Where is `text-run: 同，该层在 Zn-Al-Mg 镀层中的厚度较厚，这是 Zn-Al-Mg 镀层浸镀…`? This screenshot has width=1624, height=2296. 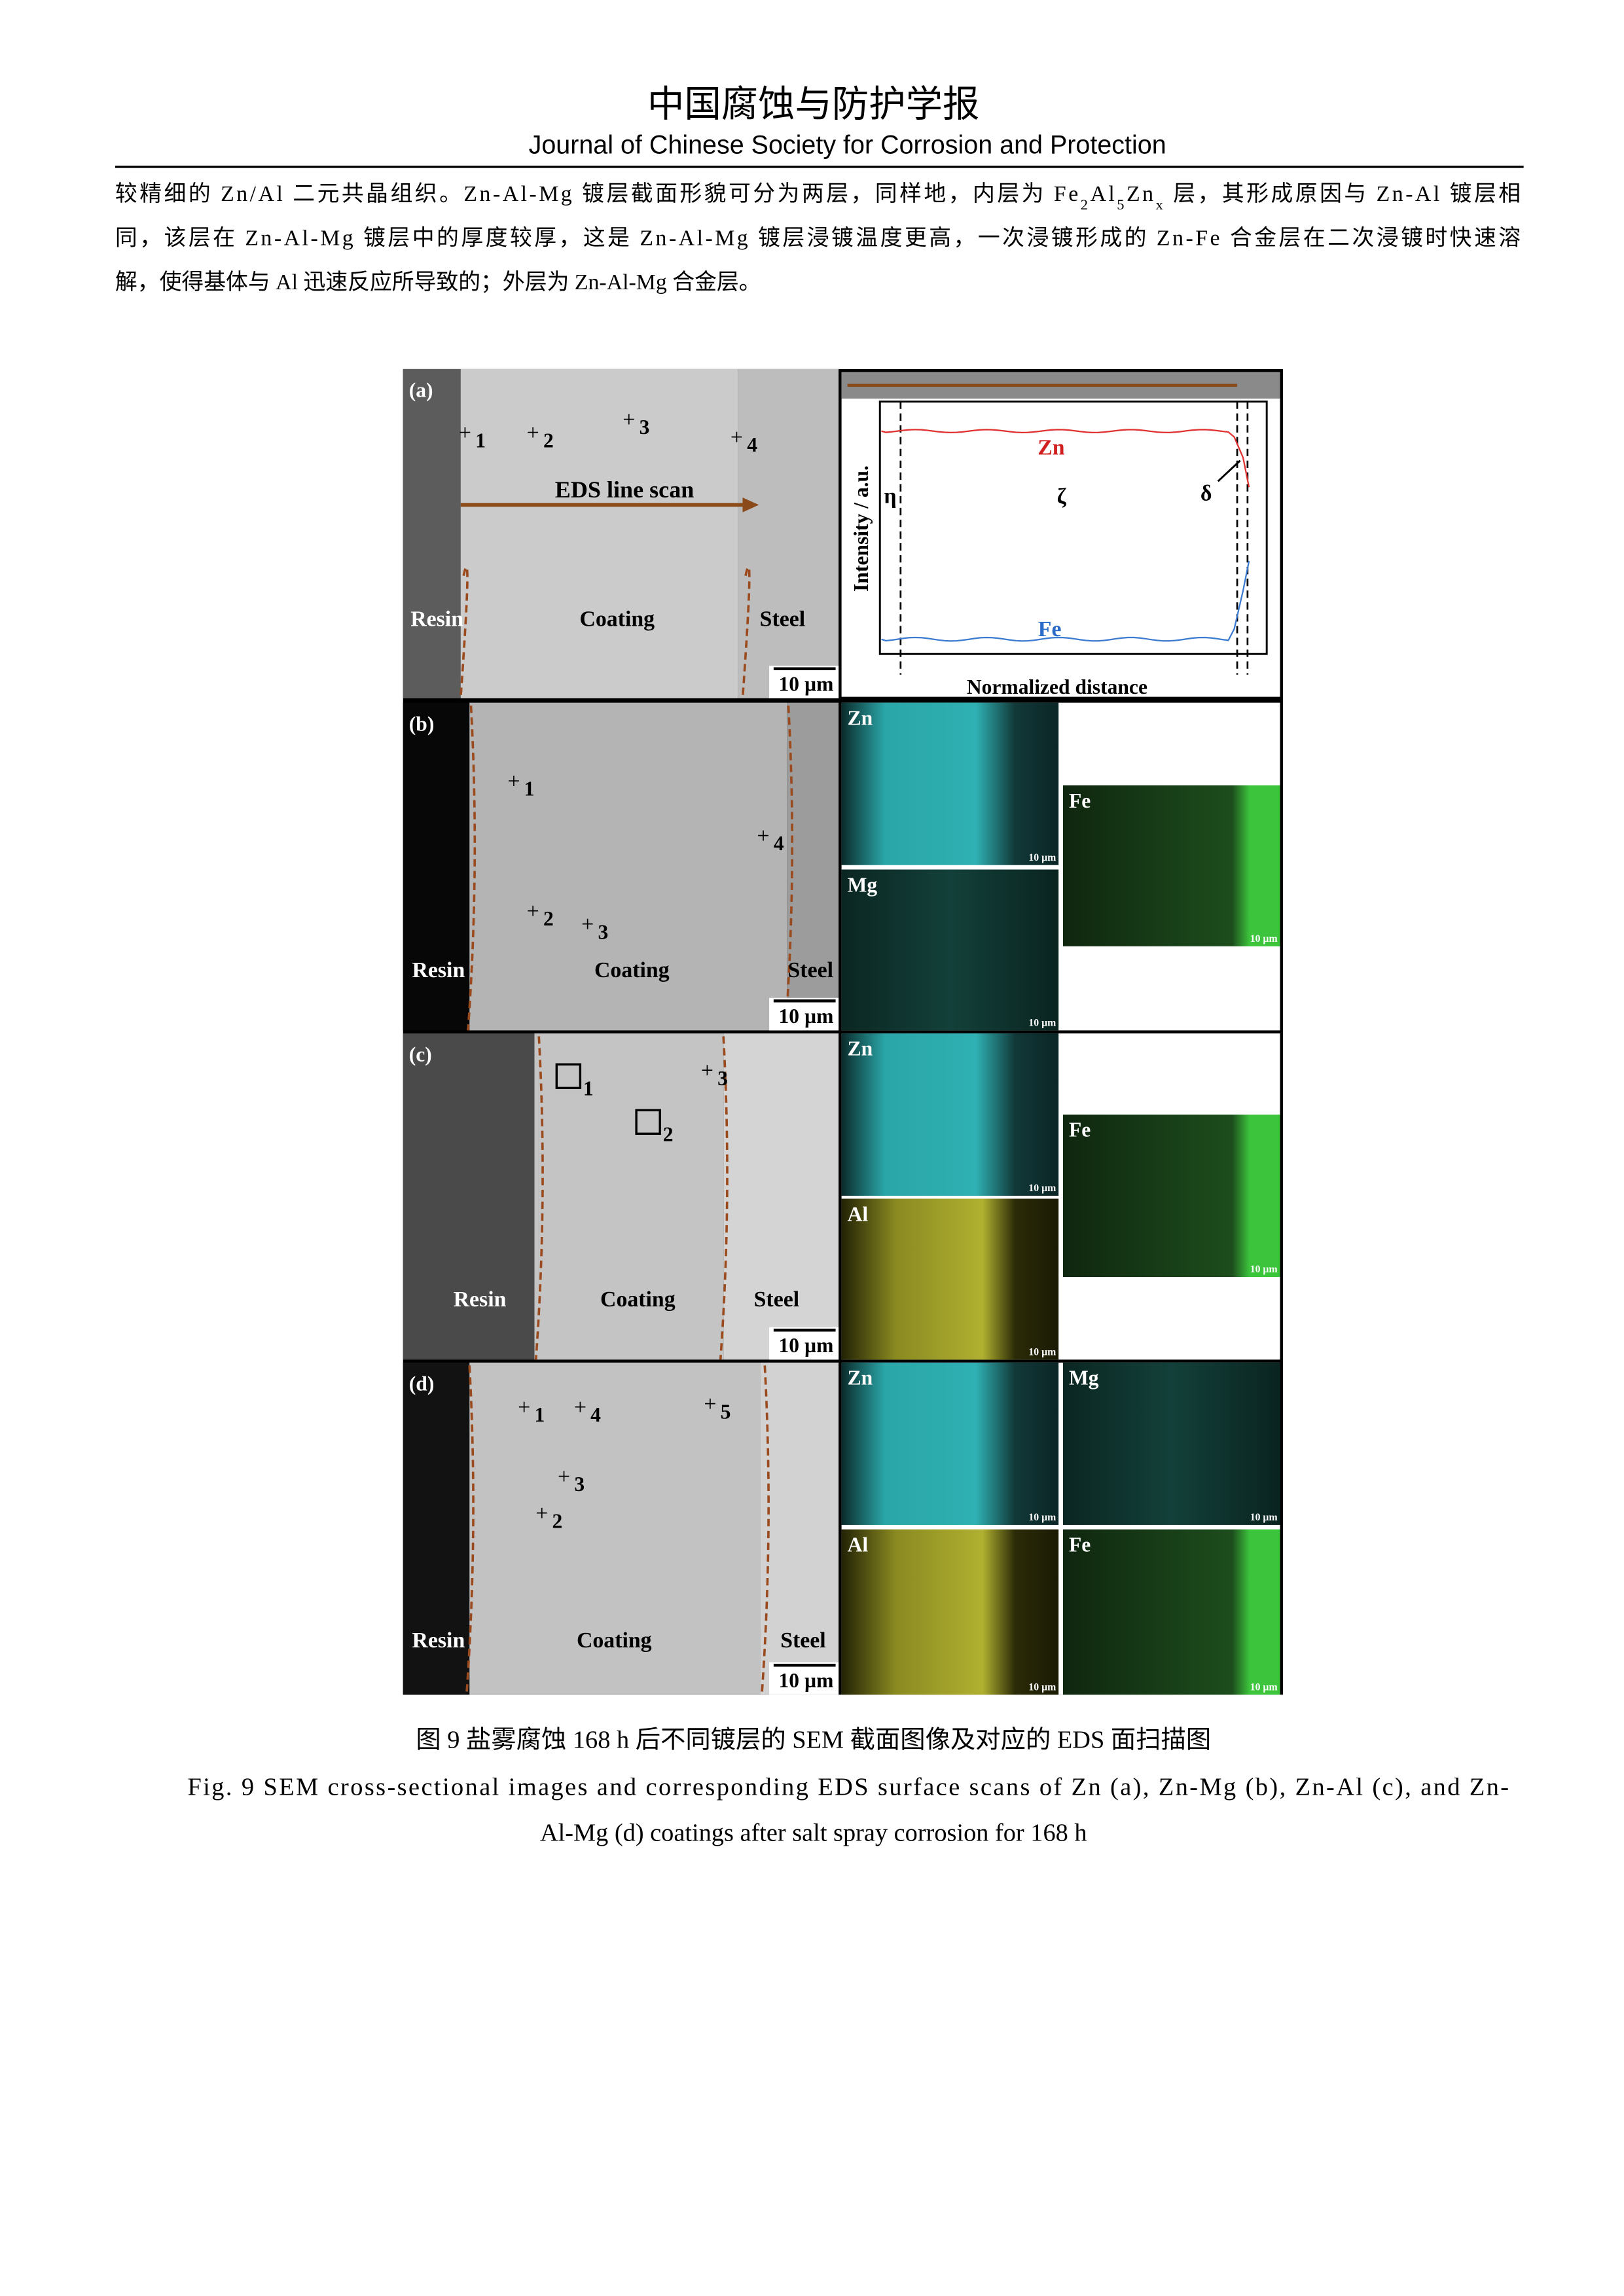 text-run: 同，该层在 Zn-Al-Mg 镀层中的厚度较厚，这是 Zn-Al-Mg 镀层浸镀… is located at coordinates (818, 237).